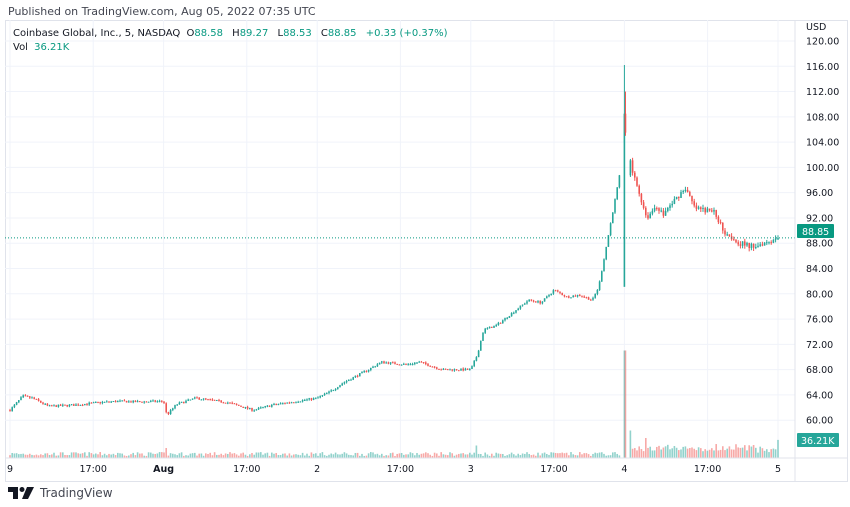 Image resolution: width=850 pixels, height=507 pixels. Describe the element at coordinates (342, 33) in the screenshot. I see `close-number: 88.85` at that location.